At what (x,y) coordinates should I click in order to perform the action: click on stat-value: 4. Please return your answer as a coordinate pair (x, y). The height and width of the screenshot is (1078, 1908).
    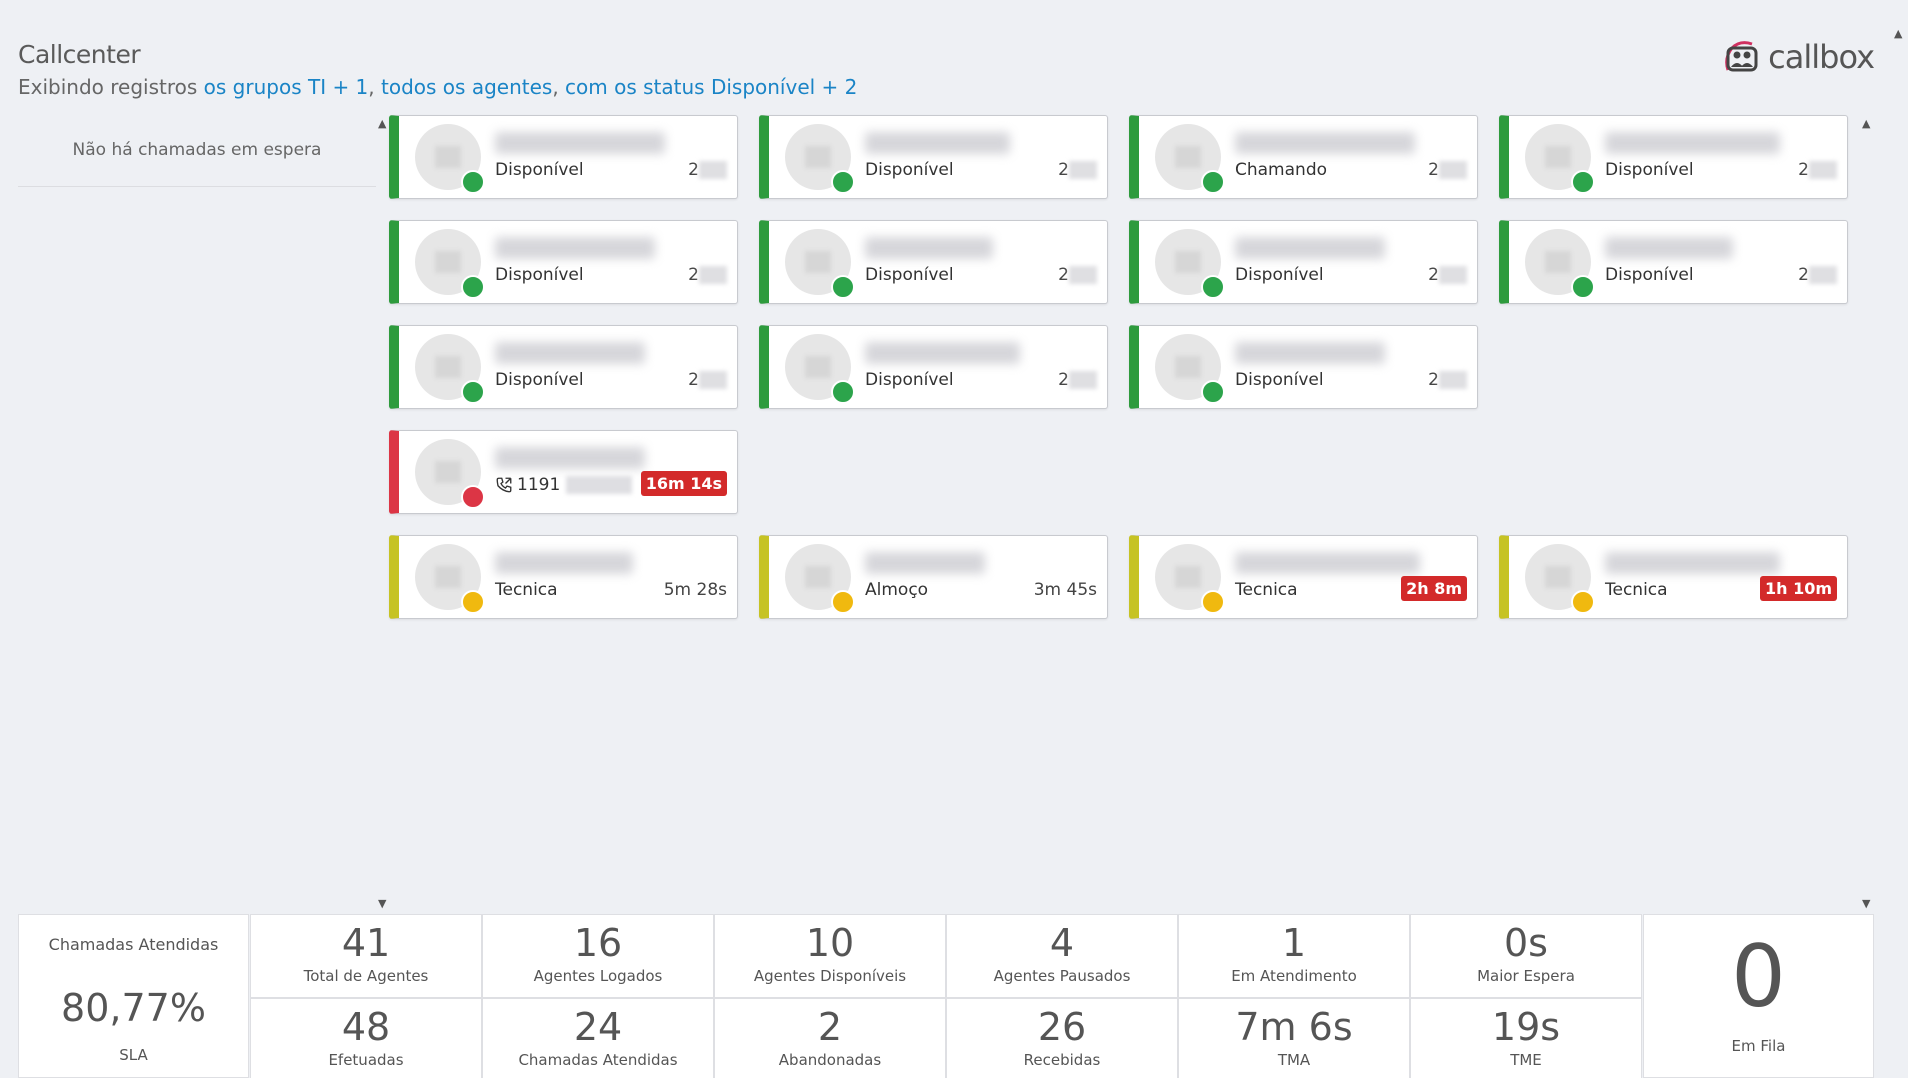
    Looking at the image, I should click on (1062, 943).